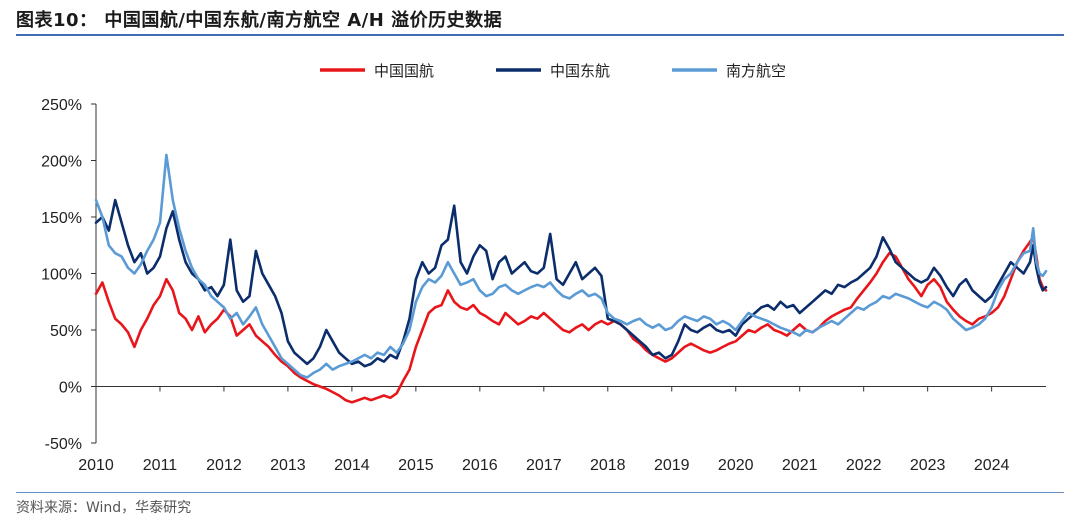 The width and height of the screenshot is (1080, 527). Describe the element at coordinates (63, 444) in the screenshot. I see `y-tick-label: -50%` at that location.